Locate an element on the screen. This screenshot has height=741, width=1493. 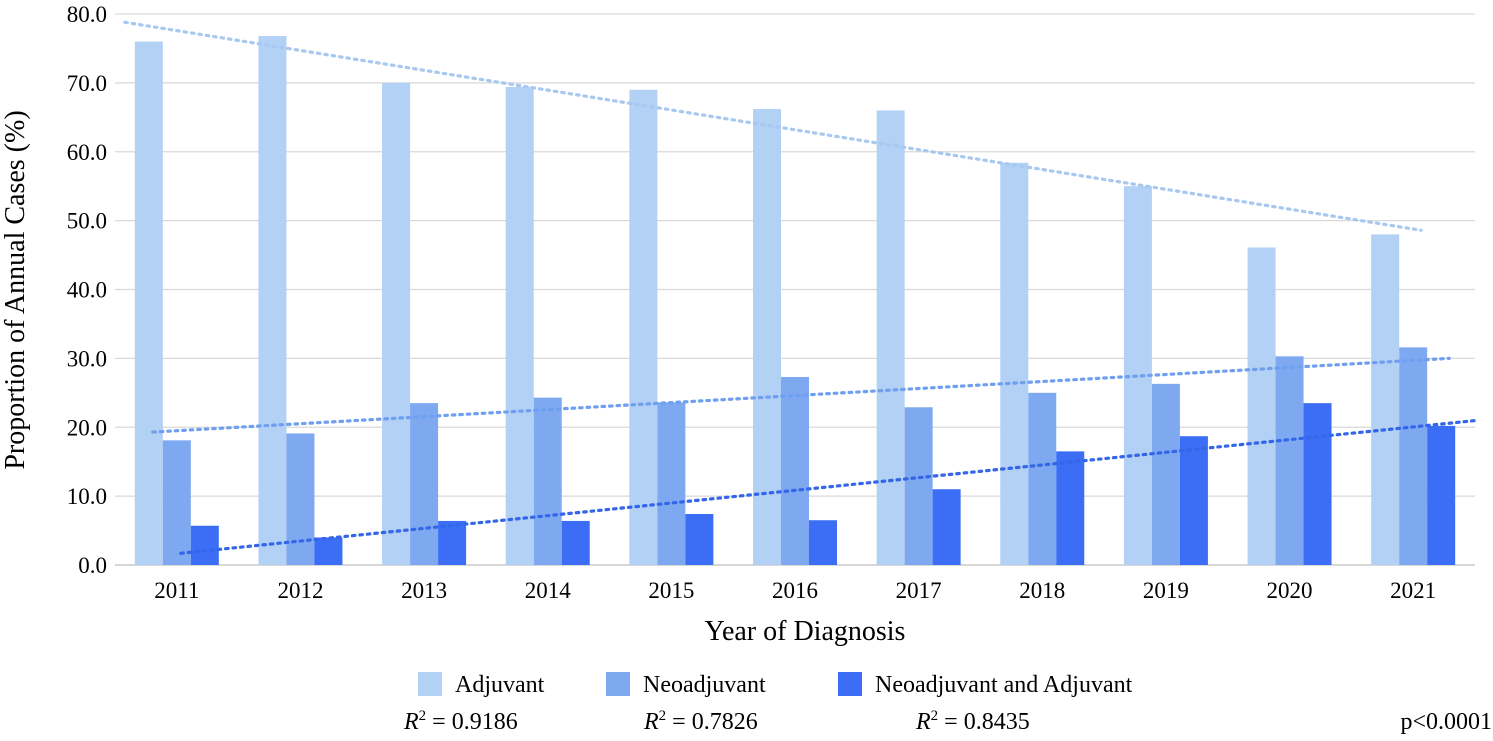
y-axis-title: Proportion of Annual Cases (%) is located at coordinates (15, 289).